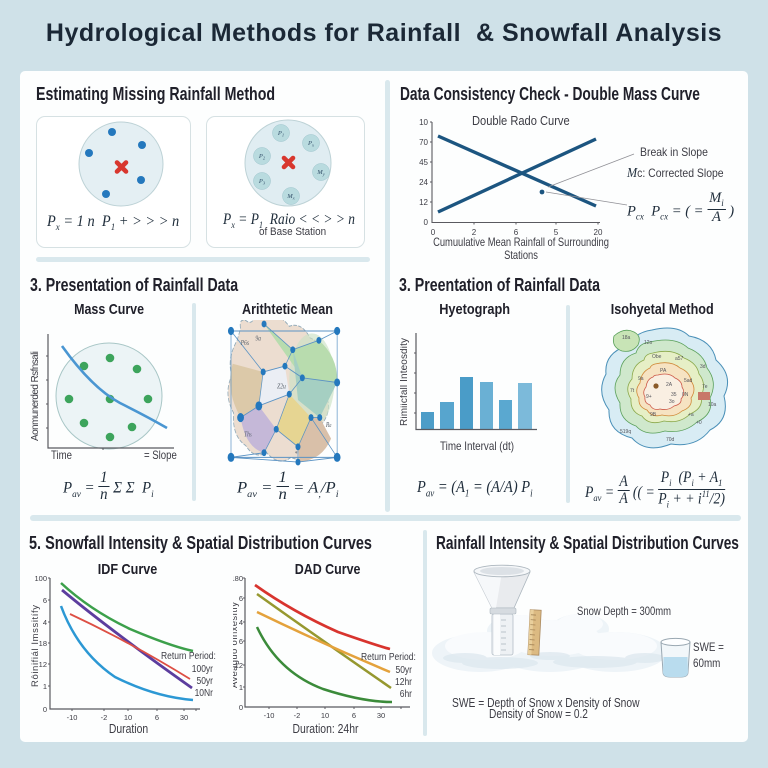 The width and height of the screenshot is (768, 768). Describe the element at coordinates (653, 415) in the screenshot. I see `svg-text: 9B` at that location.